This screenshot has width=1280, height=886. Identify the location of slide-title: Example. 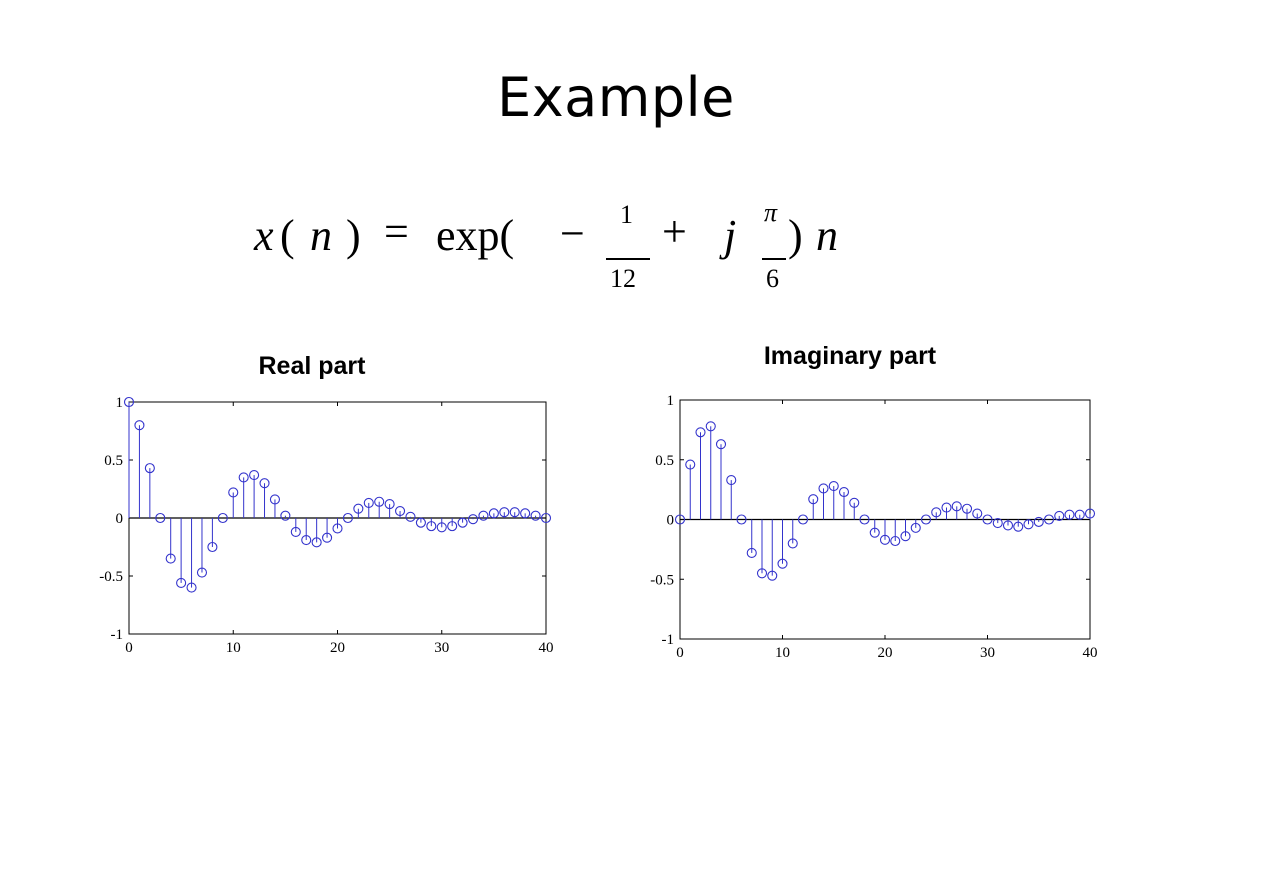
(616, 97).